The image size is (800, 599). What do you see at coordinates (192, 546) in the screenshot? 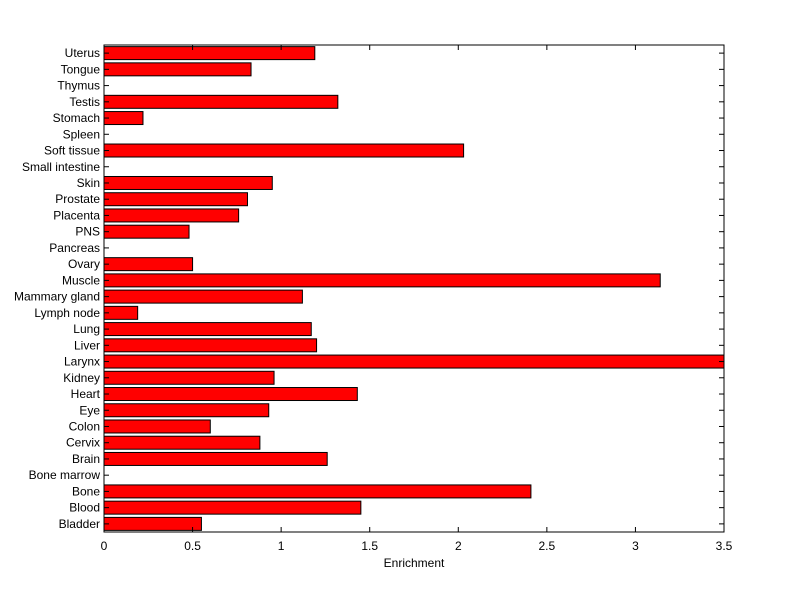
I see `x-tick-label: 0.5` at bounding box center [192, 546].